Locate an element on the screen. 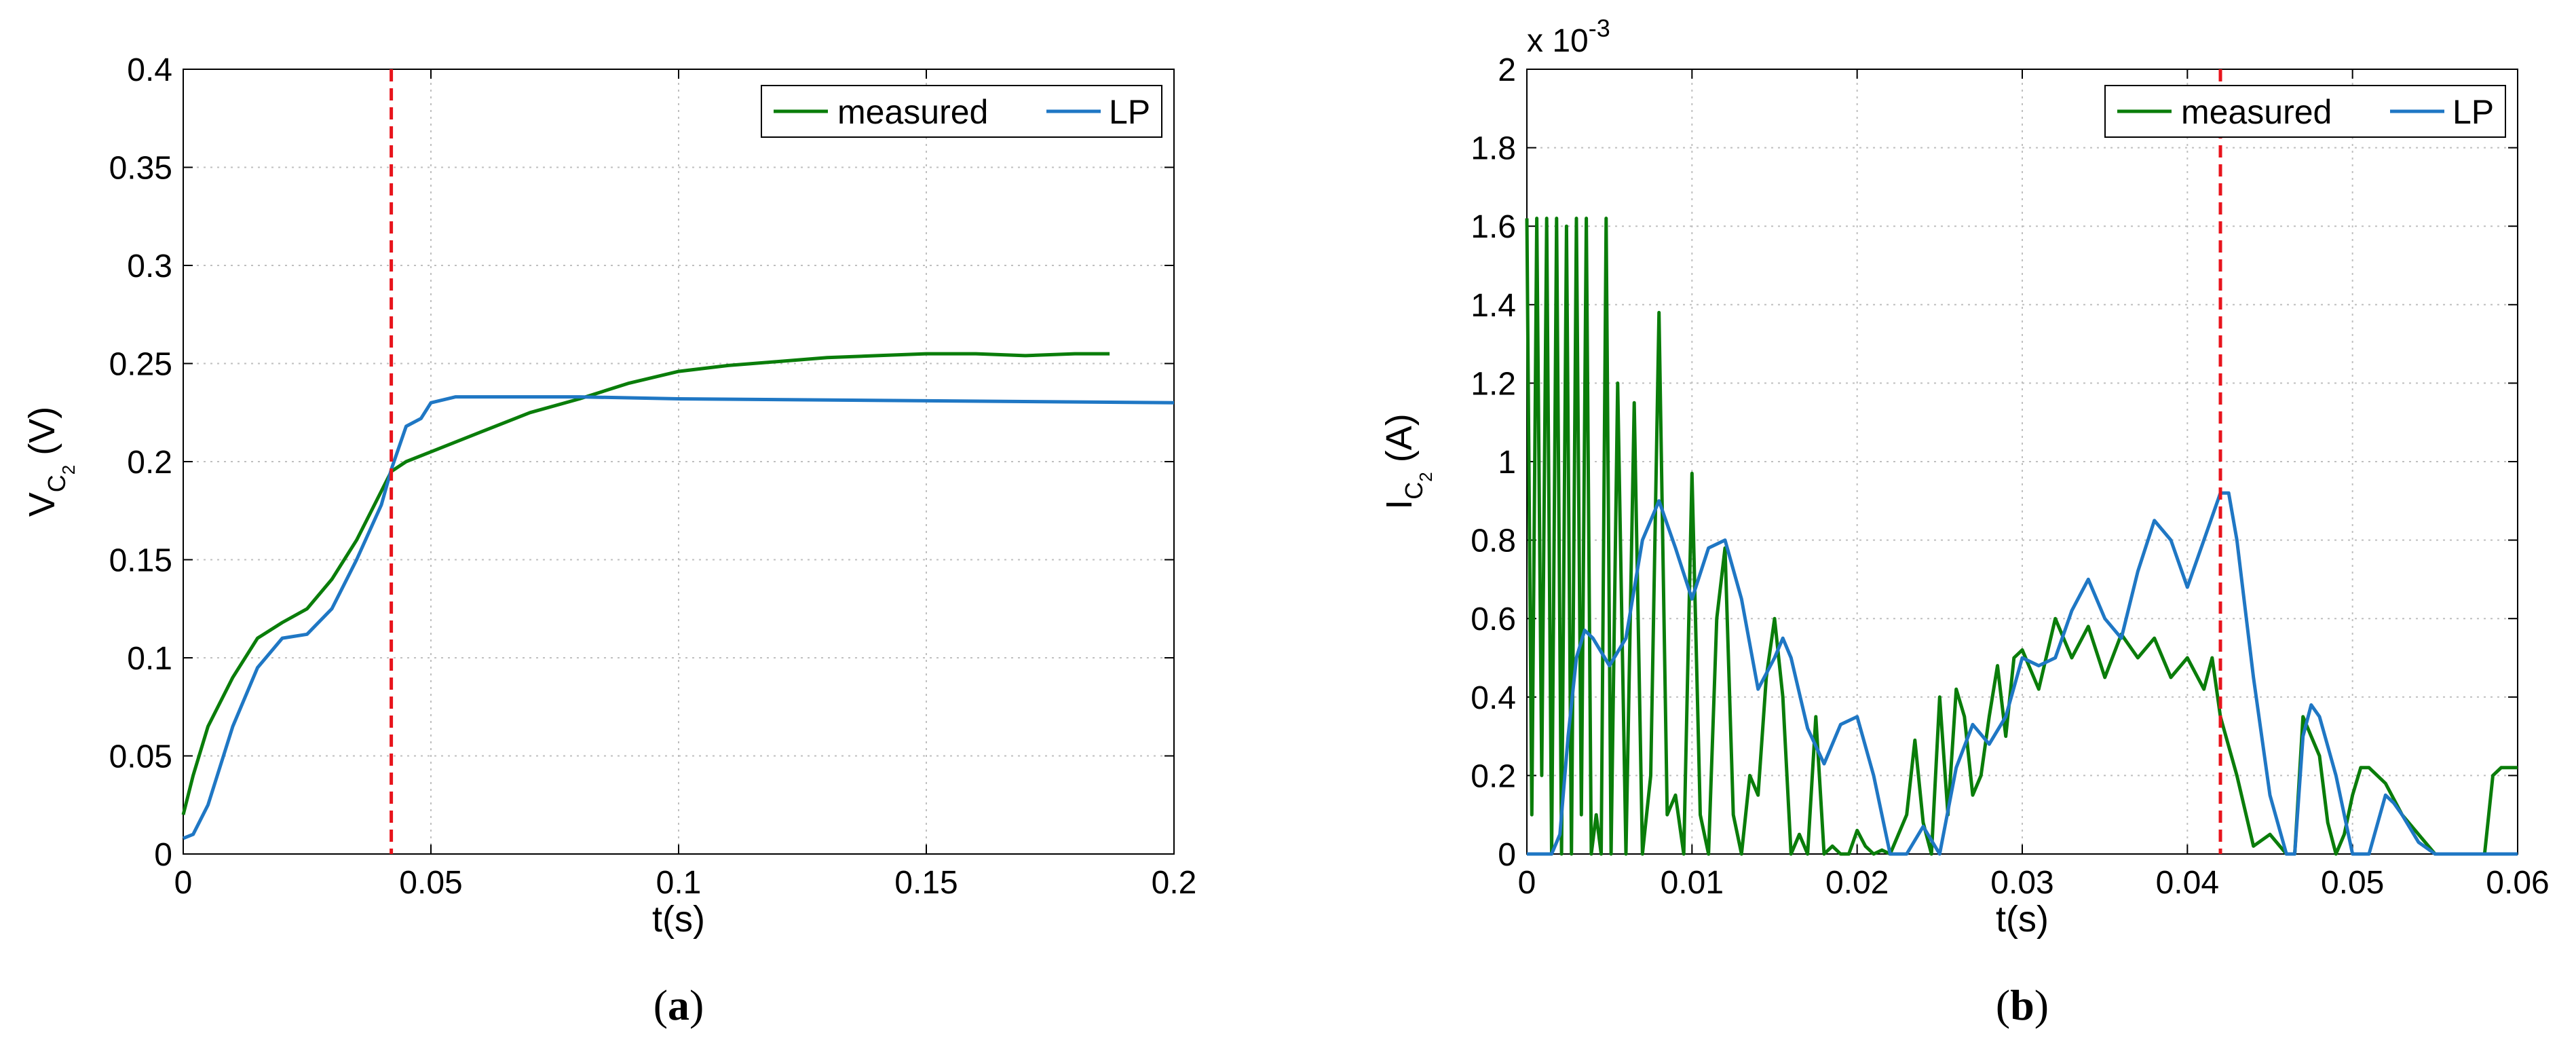 This screenshot has height=1040, width=2576. y-tick-label: 2 is located at coordinates (1507, 70).